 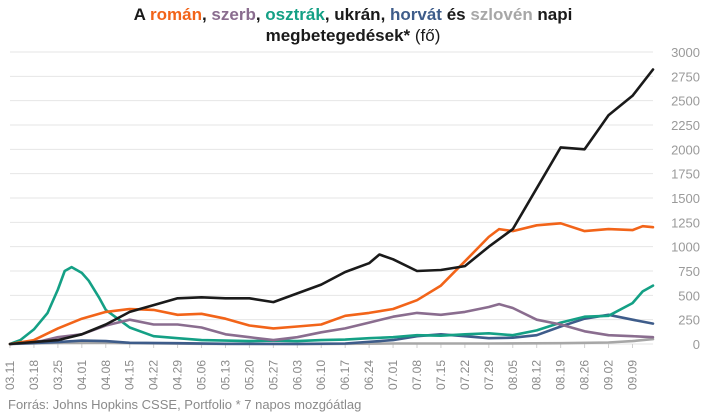 I want to click on y-tick-label: 1250, so click(x=685, y=222).